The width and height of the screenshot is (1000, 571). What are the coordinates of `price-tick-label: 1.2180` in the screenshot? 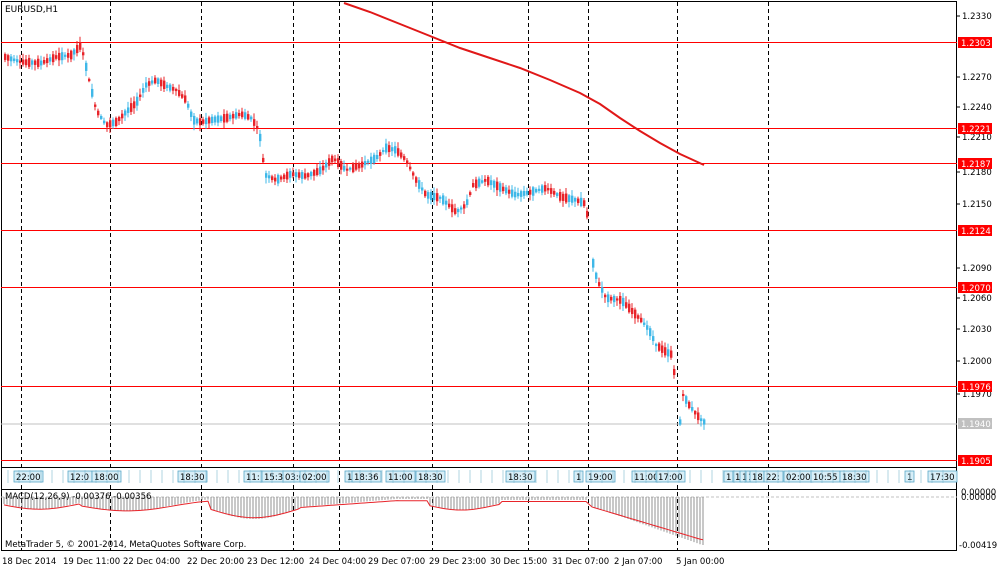 It's located at (977, 173).